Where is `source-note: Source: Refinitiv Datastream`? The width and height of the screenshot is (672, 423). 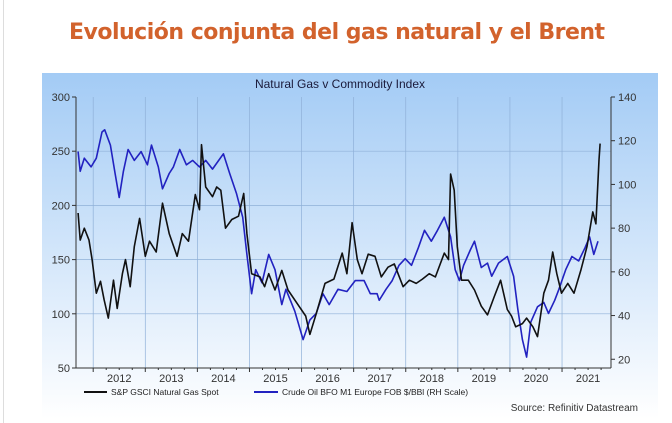
source-note: Source: Refinitiv Datastream is located at coordinates (574, 408).